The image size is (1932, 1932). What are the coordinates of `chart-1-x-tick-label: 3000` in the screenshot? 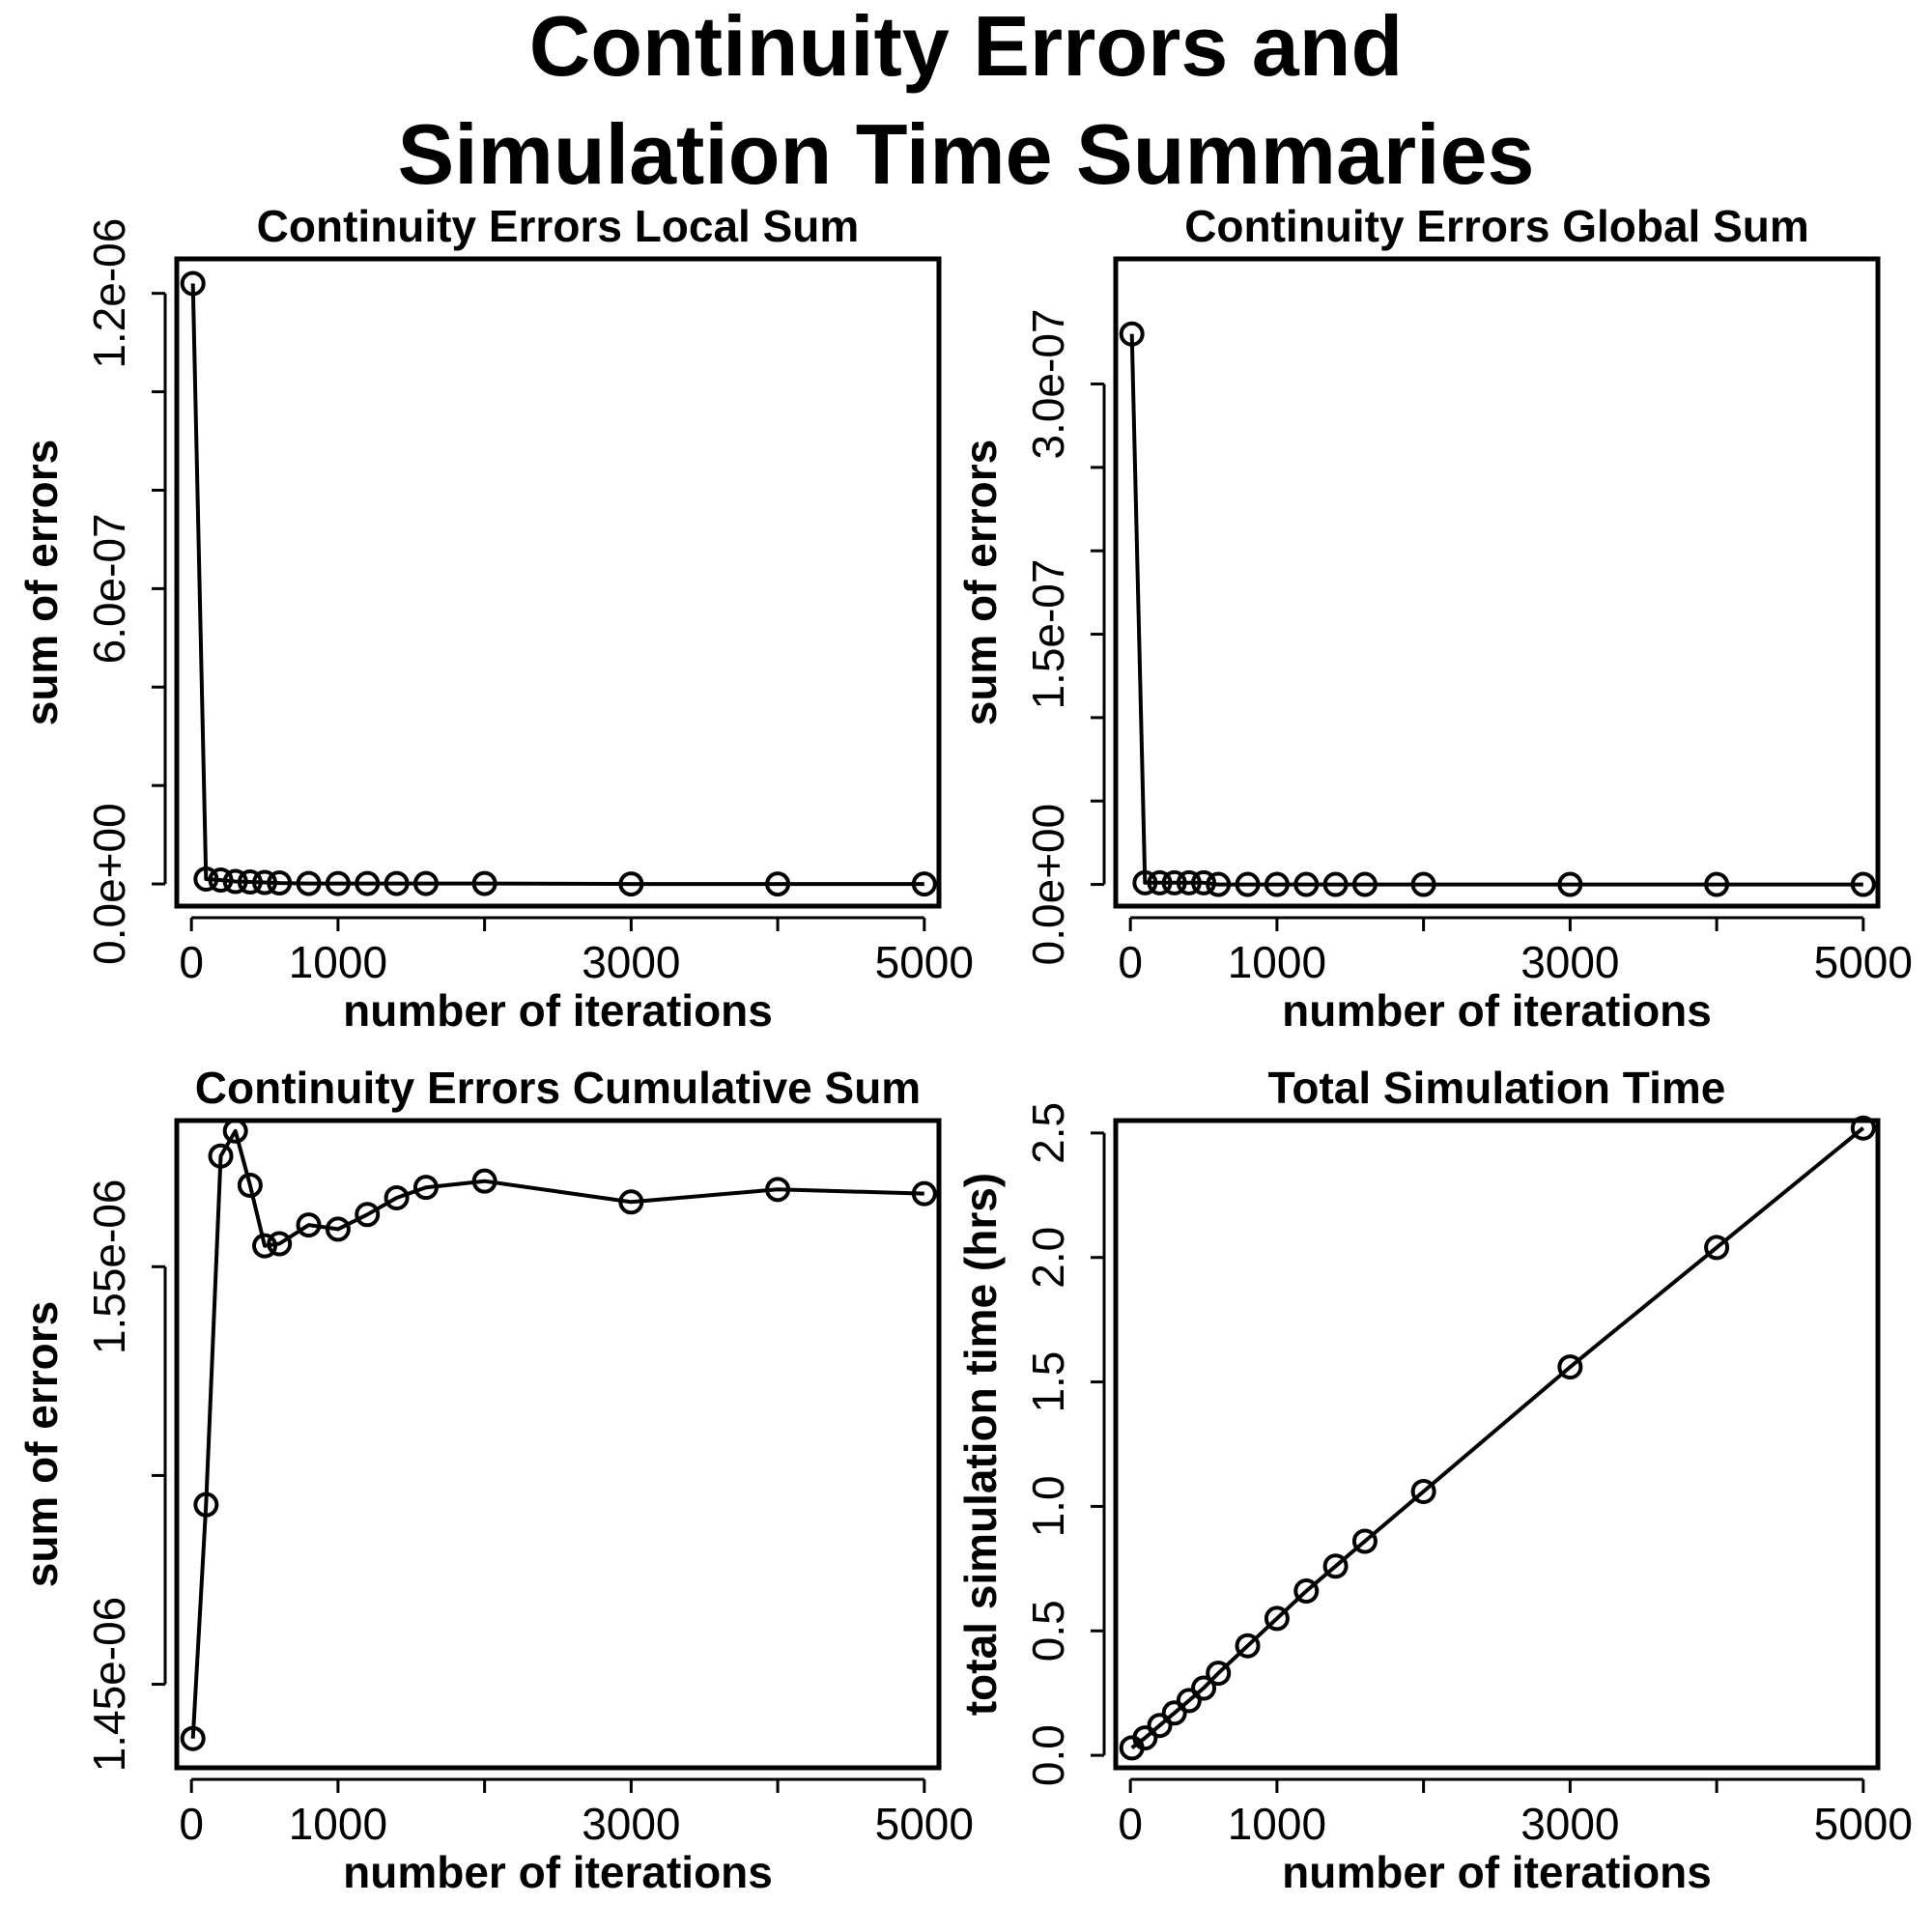 It's located at (631, 962).